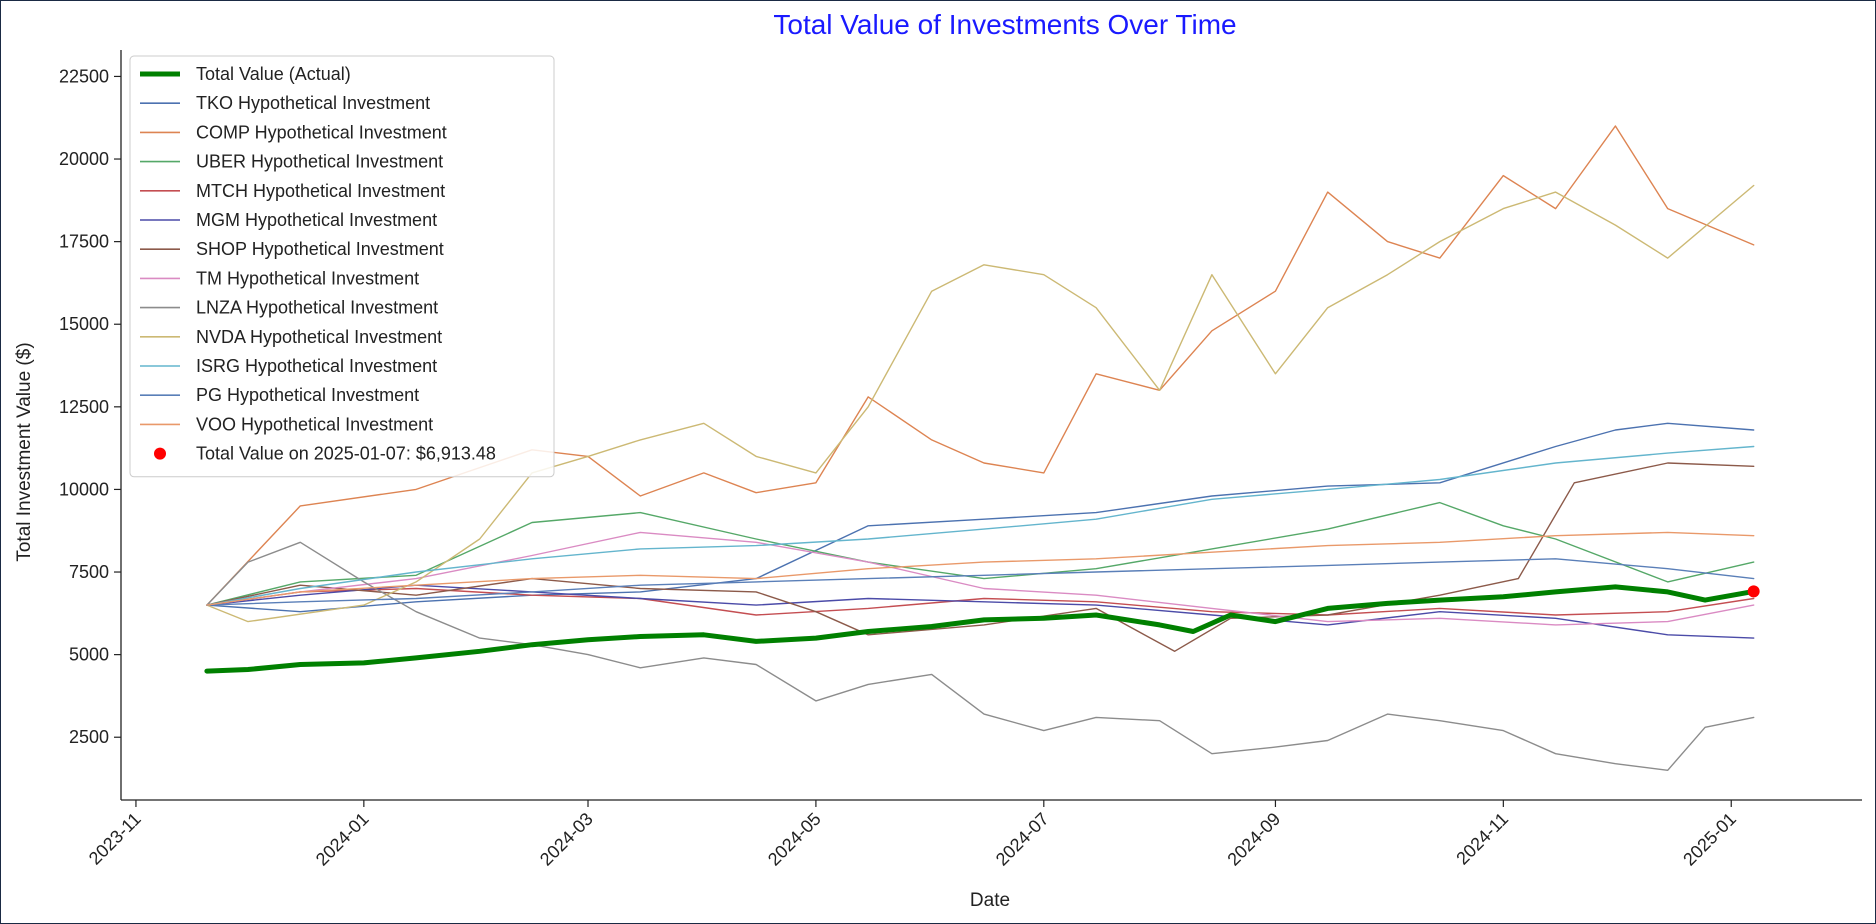 The height and width of the screenshot is (924, 1876). Describe the element at coordinates (307, 278) in the screenshot. I see `legend-label: TM Hypothetical Investment` at that location.